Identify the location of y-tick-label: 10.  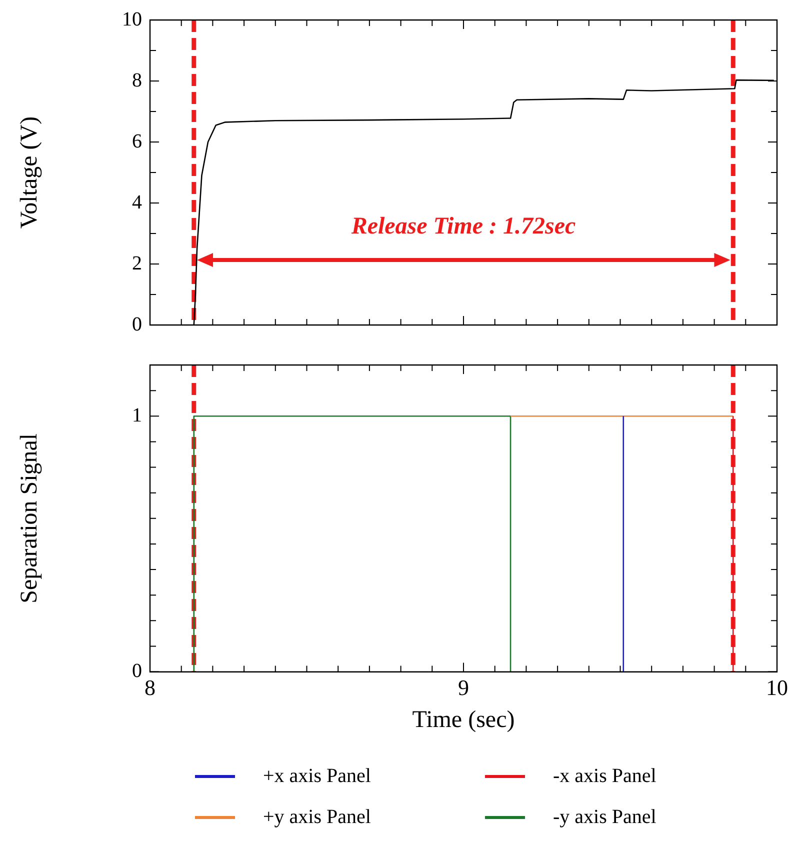
(132, 19).